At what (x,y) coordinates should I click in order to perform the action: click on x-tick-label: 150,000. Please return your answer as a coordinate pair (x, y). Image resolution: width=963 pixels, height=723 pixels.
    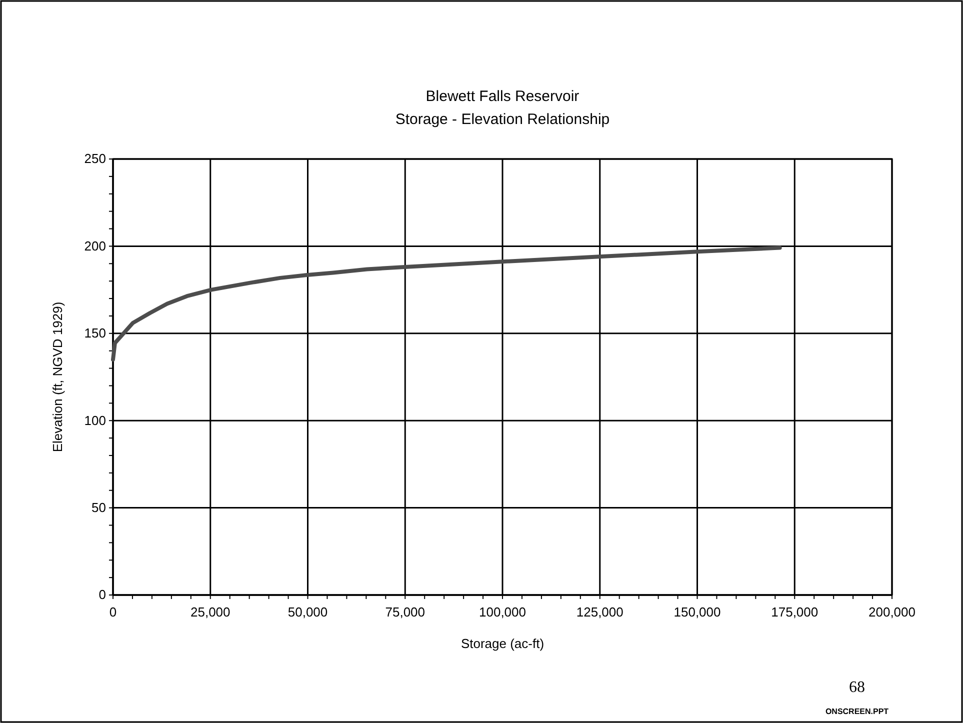
    Looking at the image, I should click on (697, 612).